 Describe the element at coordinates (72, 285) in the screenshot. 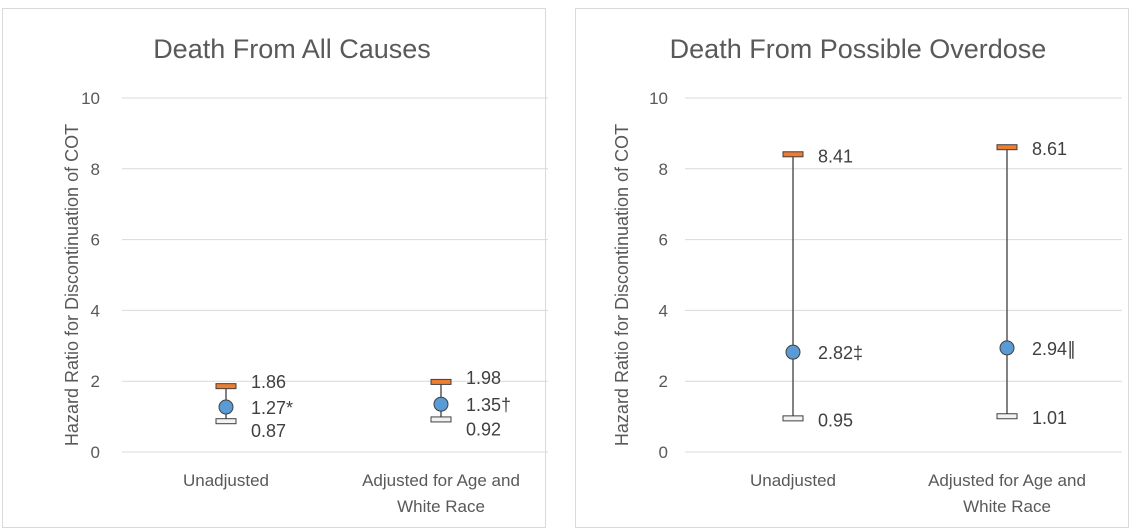

I see `chart1-y-axis-label: Hazard Ratio for Discontinuation of COT` at that location.